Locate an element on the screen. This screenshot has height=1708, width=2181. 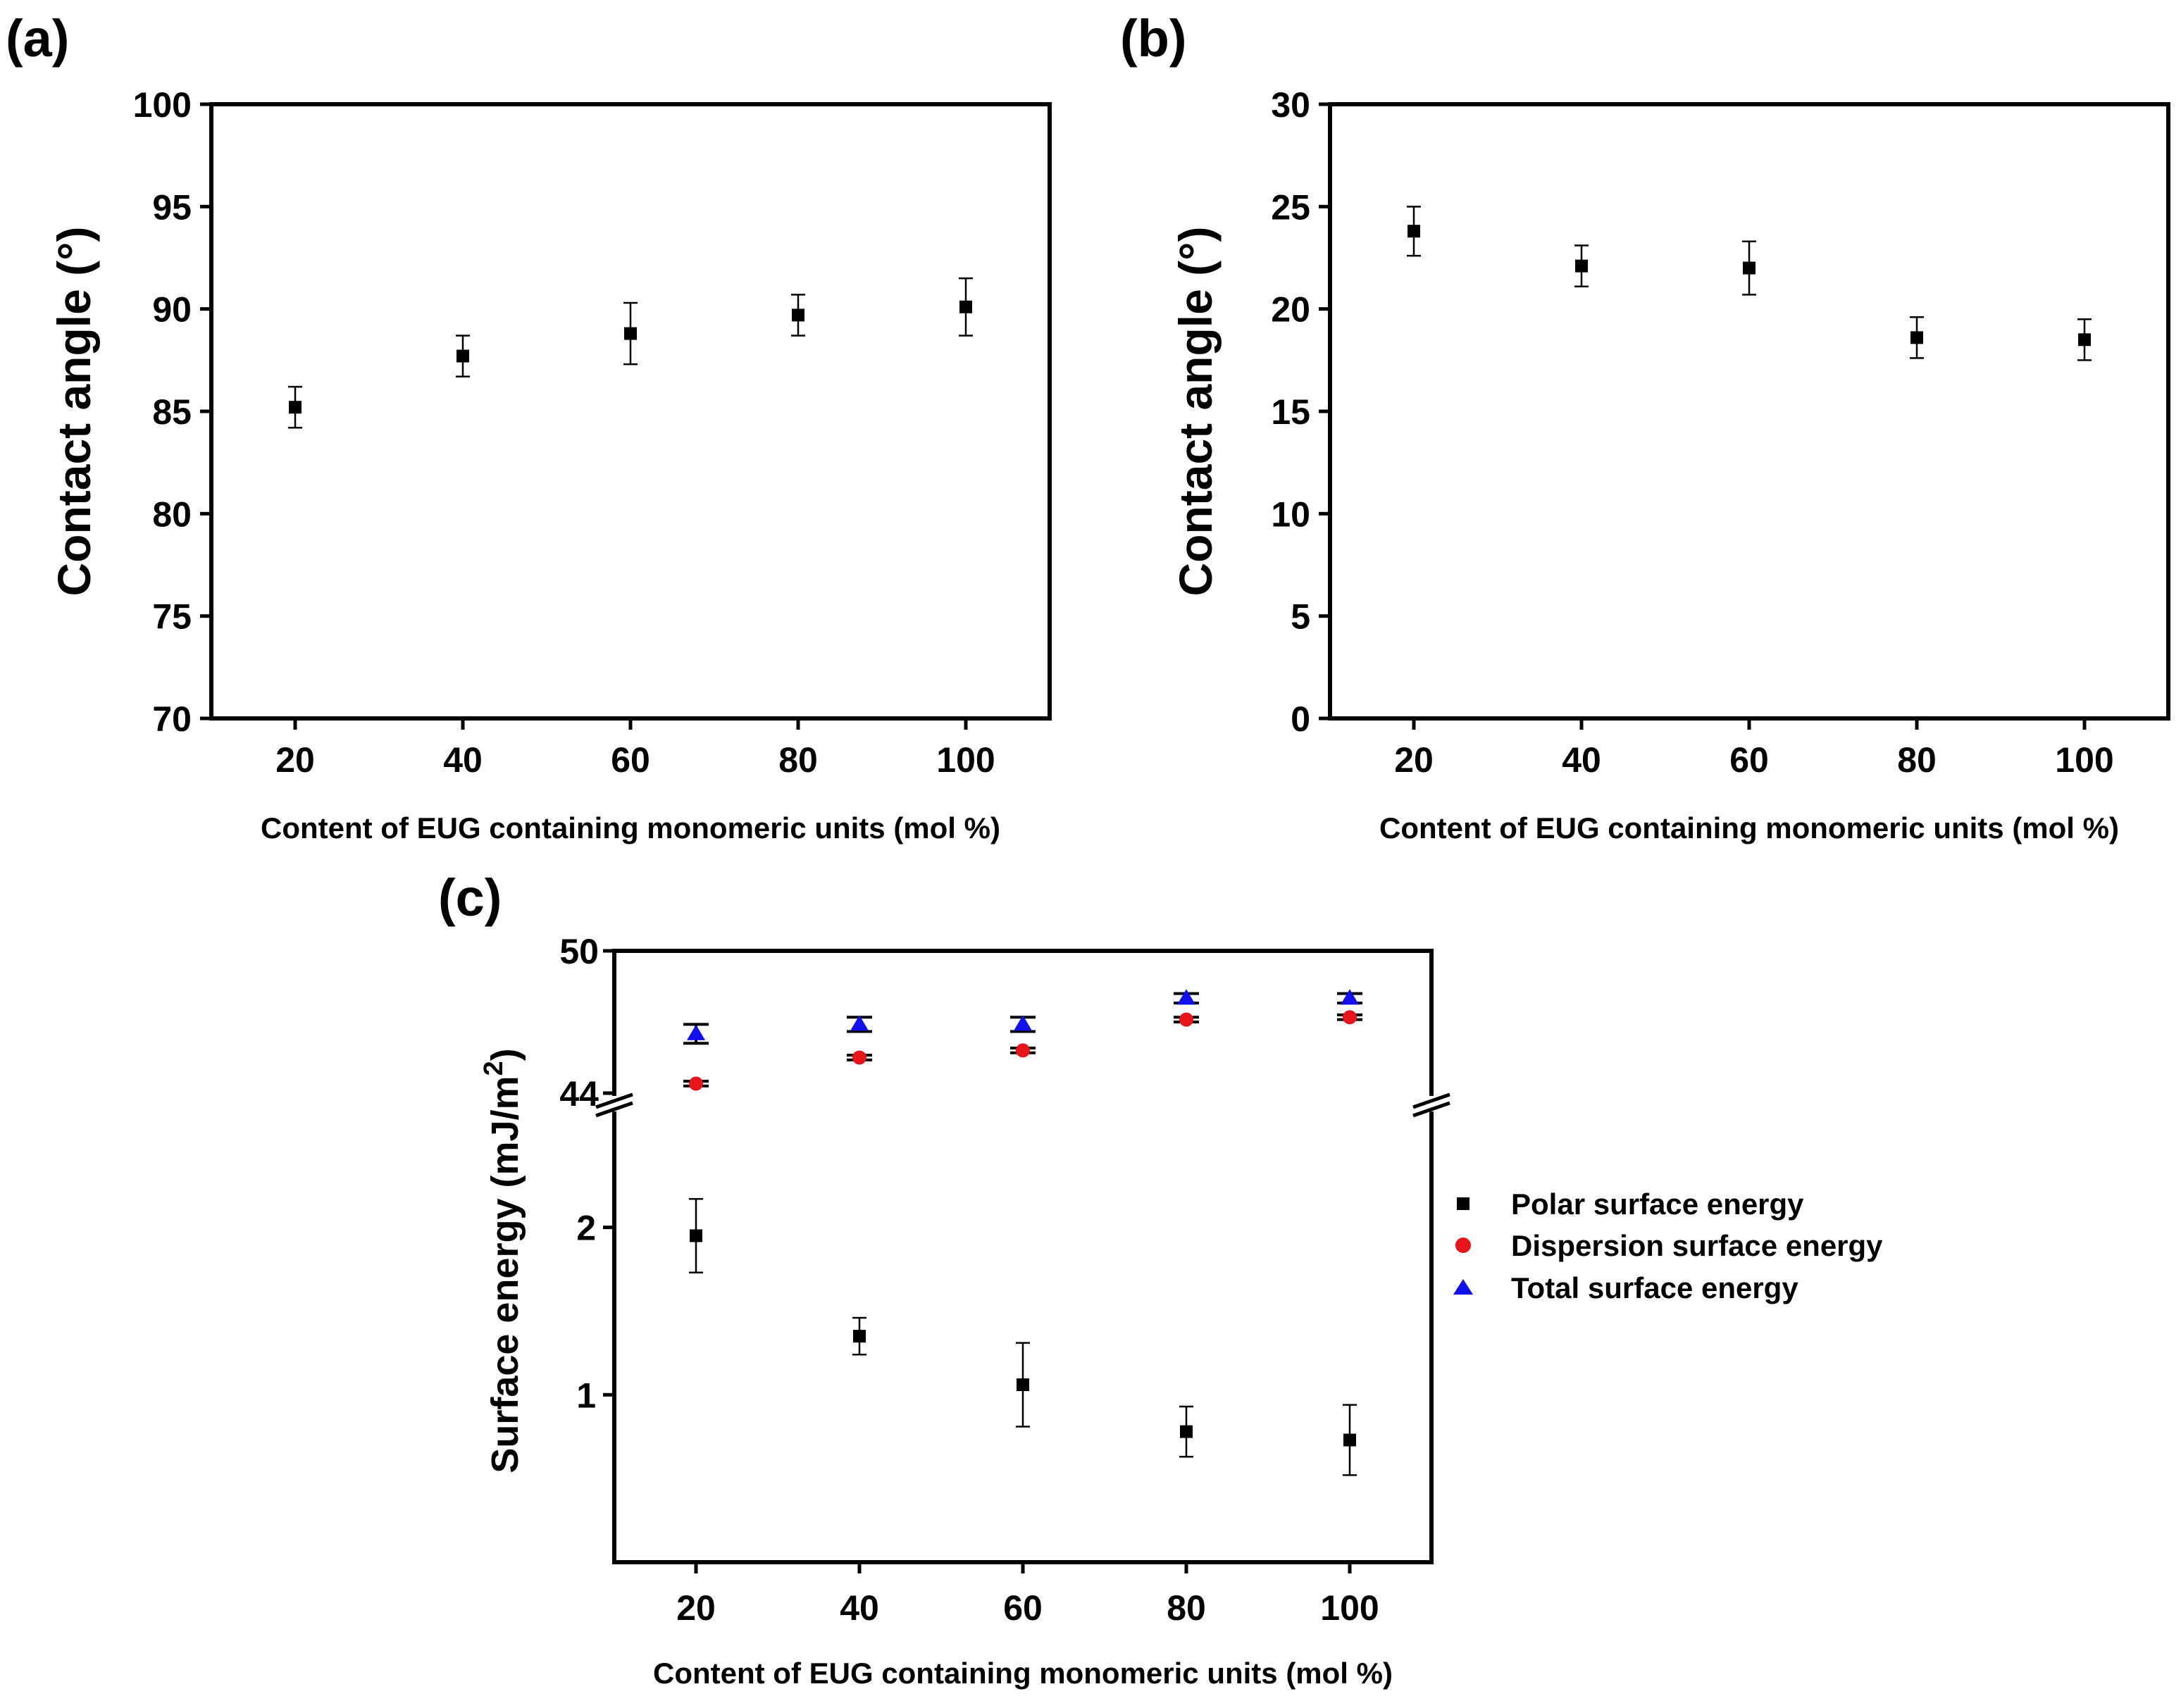
panel-a-y-tick-label: 100 is located at coordinates (162, 105).